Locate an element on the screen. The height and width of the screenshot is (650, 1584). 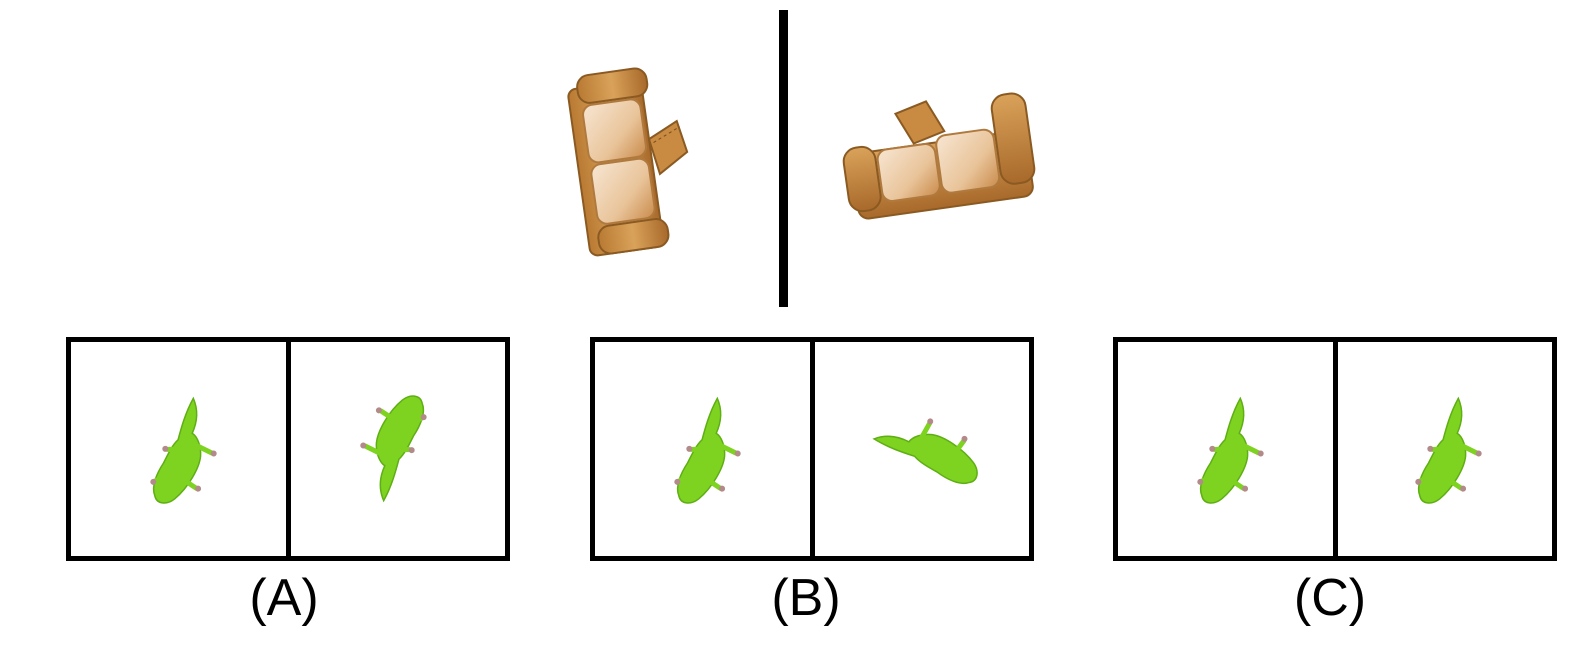
sofa-right-image is located at coordinates (939, 156).